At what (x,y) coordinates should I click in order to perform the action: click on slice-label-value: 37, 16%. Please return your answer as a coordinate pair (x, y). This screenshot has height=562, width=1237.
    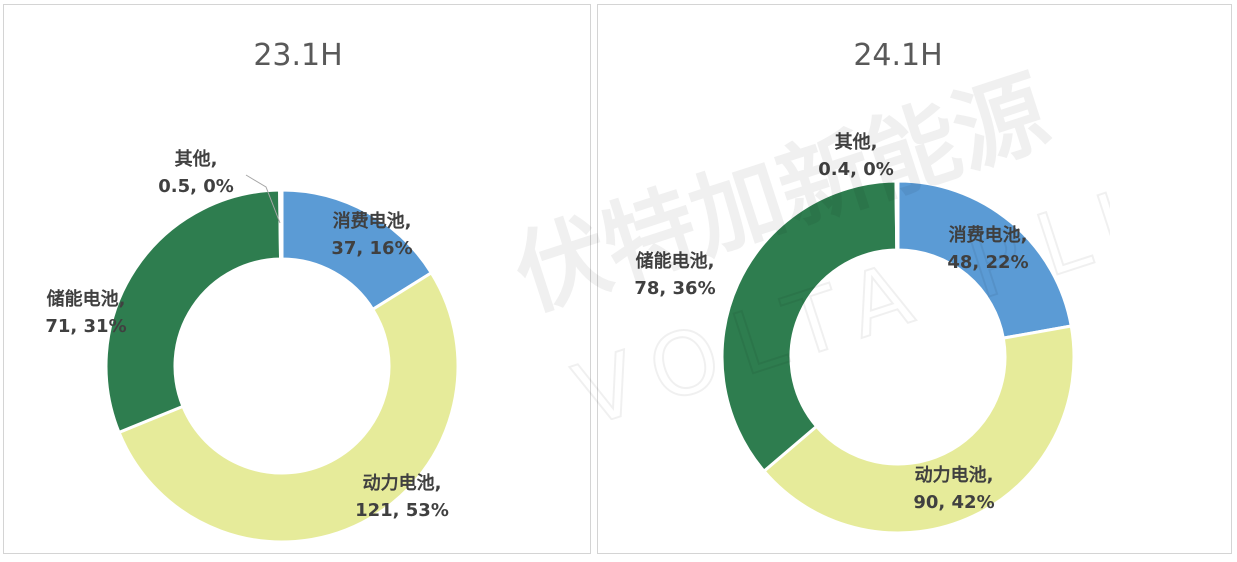
    Looking at the image, I should click on (371, 248).